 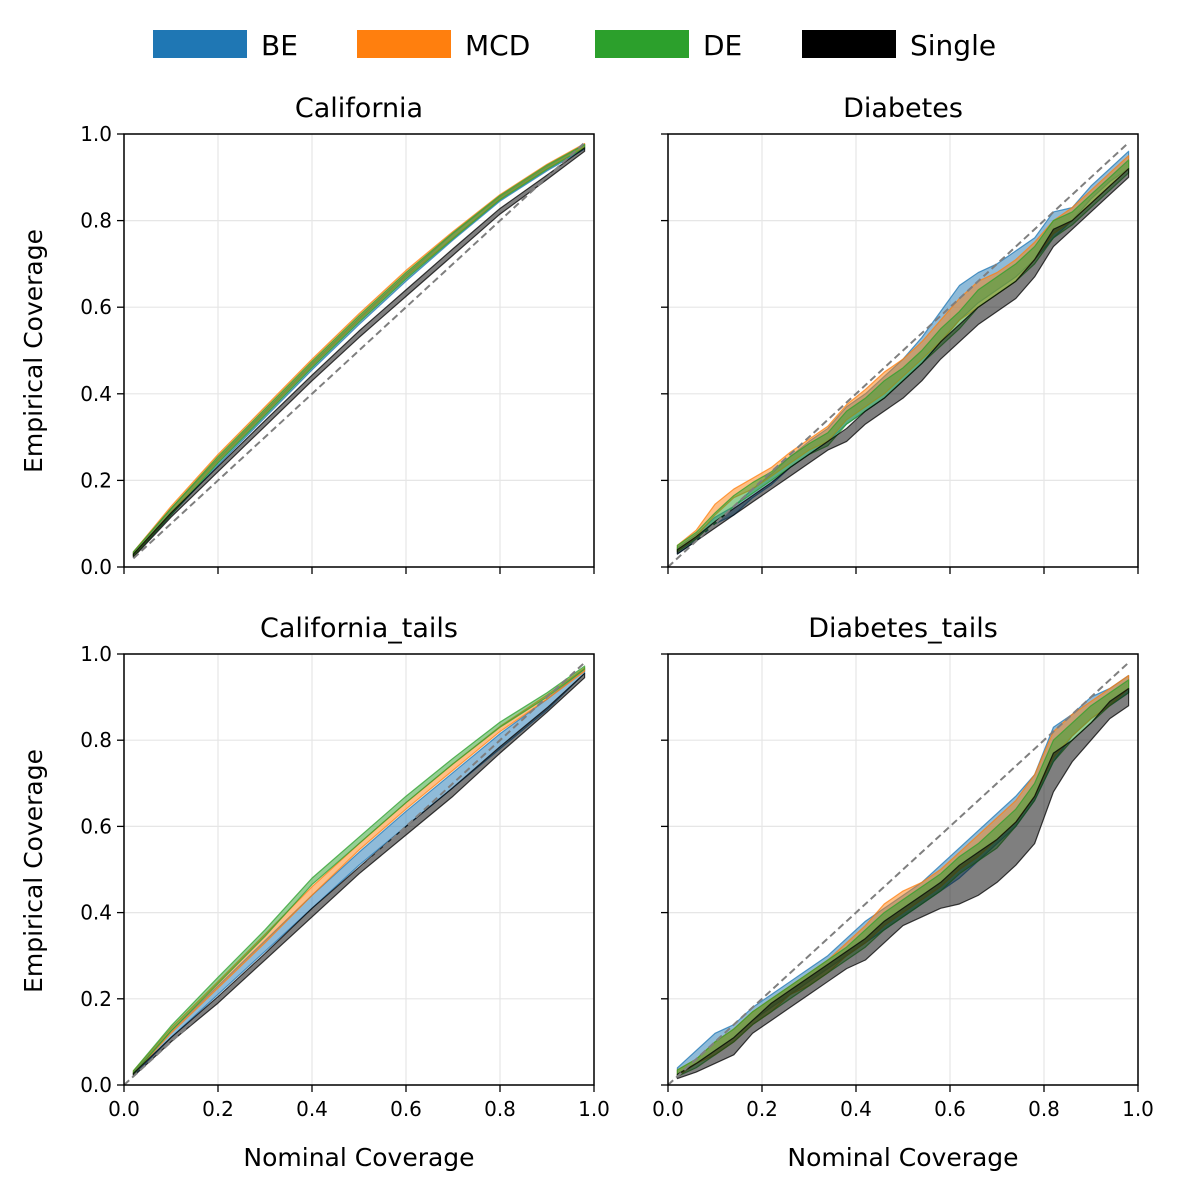 I want to click on panel-title: California_tails, so click(x=359, y=628).